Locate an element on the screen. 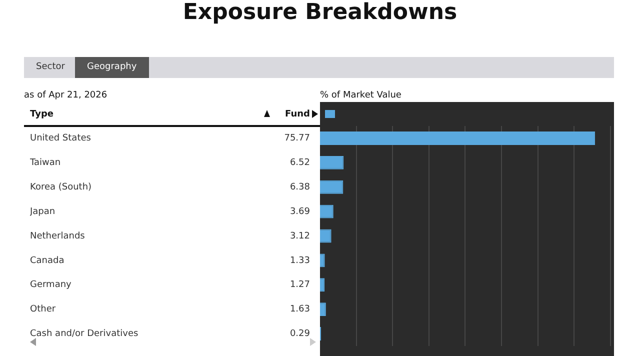 This screenshot has height=356, width=640. text: as of Apr 21, 2026 is located at coordinates (66, 95).